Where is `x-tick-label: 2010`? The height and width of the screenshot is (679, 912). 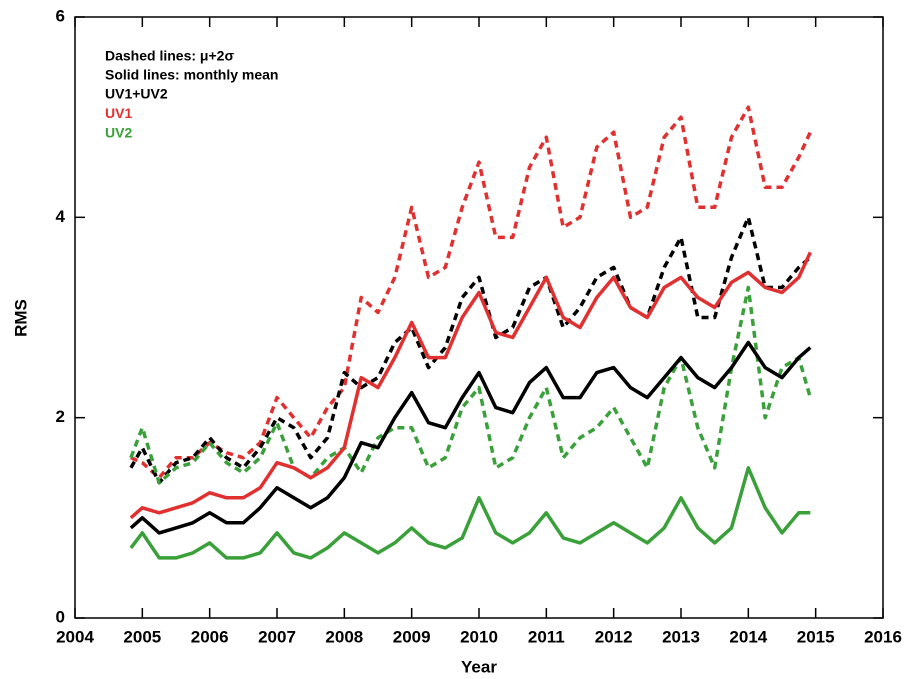 x-tick-label: 2010 is located at coordinates (479, 636).